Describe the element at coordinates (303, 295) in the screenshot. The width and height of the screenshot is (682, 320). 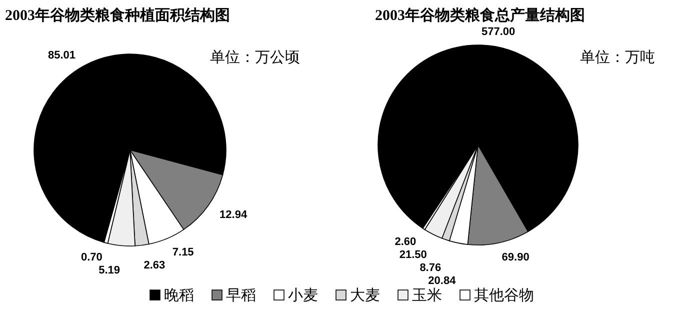
I see `legend-label: 小麦` at that location.